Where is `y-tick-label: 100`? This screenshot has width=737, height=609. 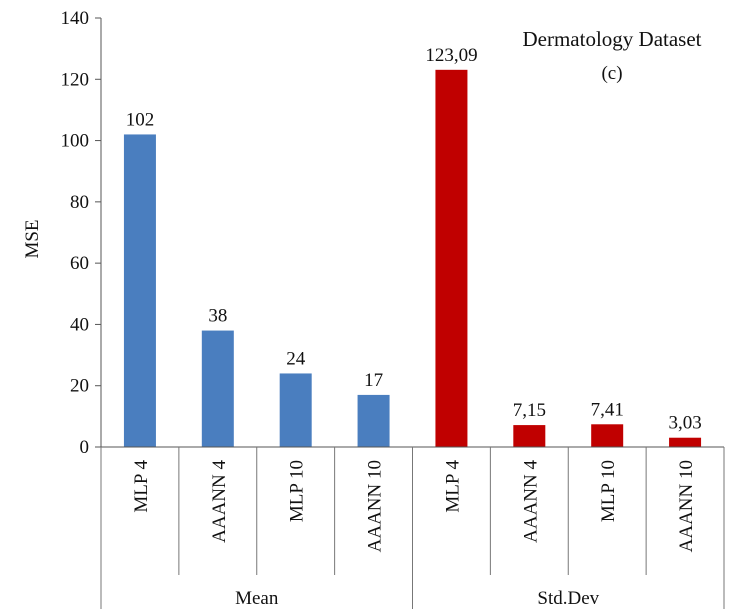
y-tick-label: 100 is located at coordinates (75, 141).